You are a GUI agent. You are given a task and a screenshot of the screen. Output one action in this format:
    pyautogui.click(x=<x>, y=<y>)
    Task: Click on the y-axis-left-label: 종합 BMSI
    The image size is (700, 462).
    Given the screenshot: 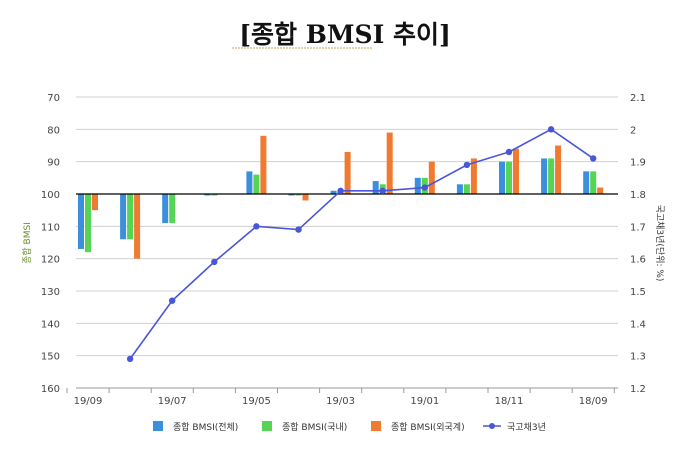 What is the action you would take?
    pyautogui.click(x=27, y=243)
    